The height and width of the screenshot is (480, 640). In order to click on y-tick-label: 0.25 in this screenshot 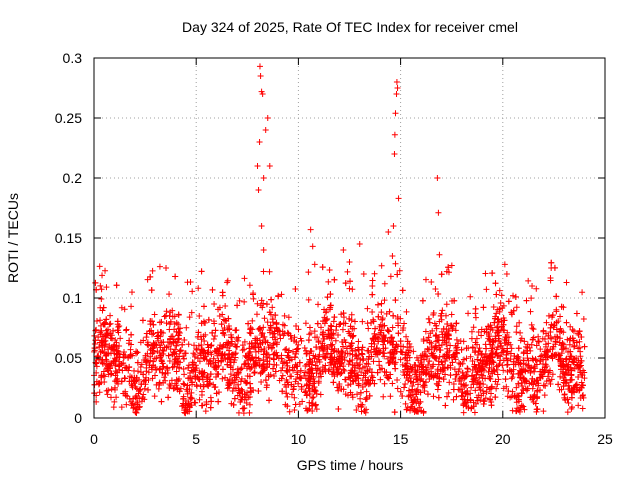, I will do `click(68, 118)`.